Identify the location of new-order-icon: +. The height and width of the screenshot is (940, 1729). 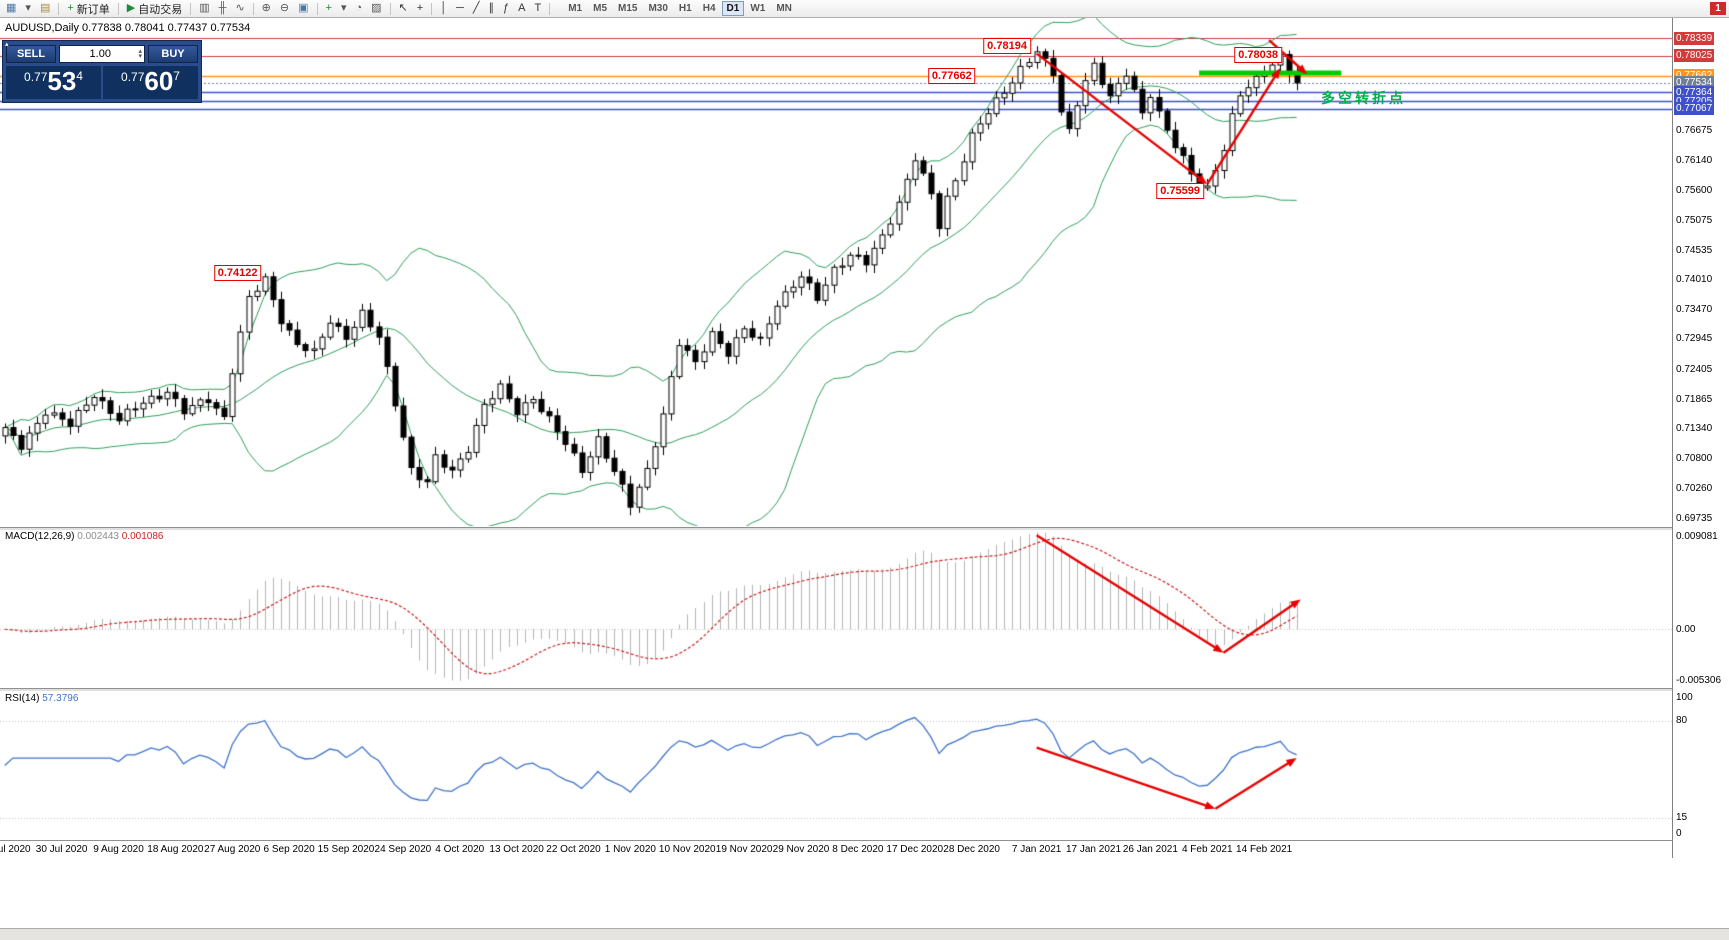
(70, 8).